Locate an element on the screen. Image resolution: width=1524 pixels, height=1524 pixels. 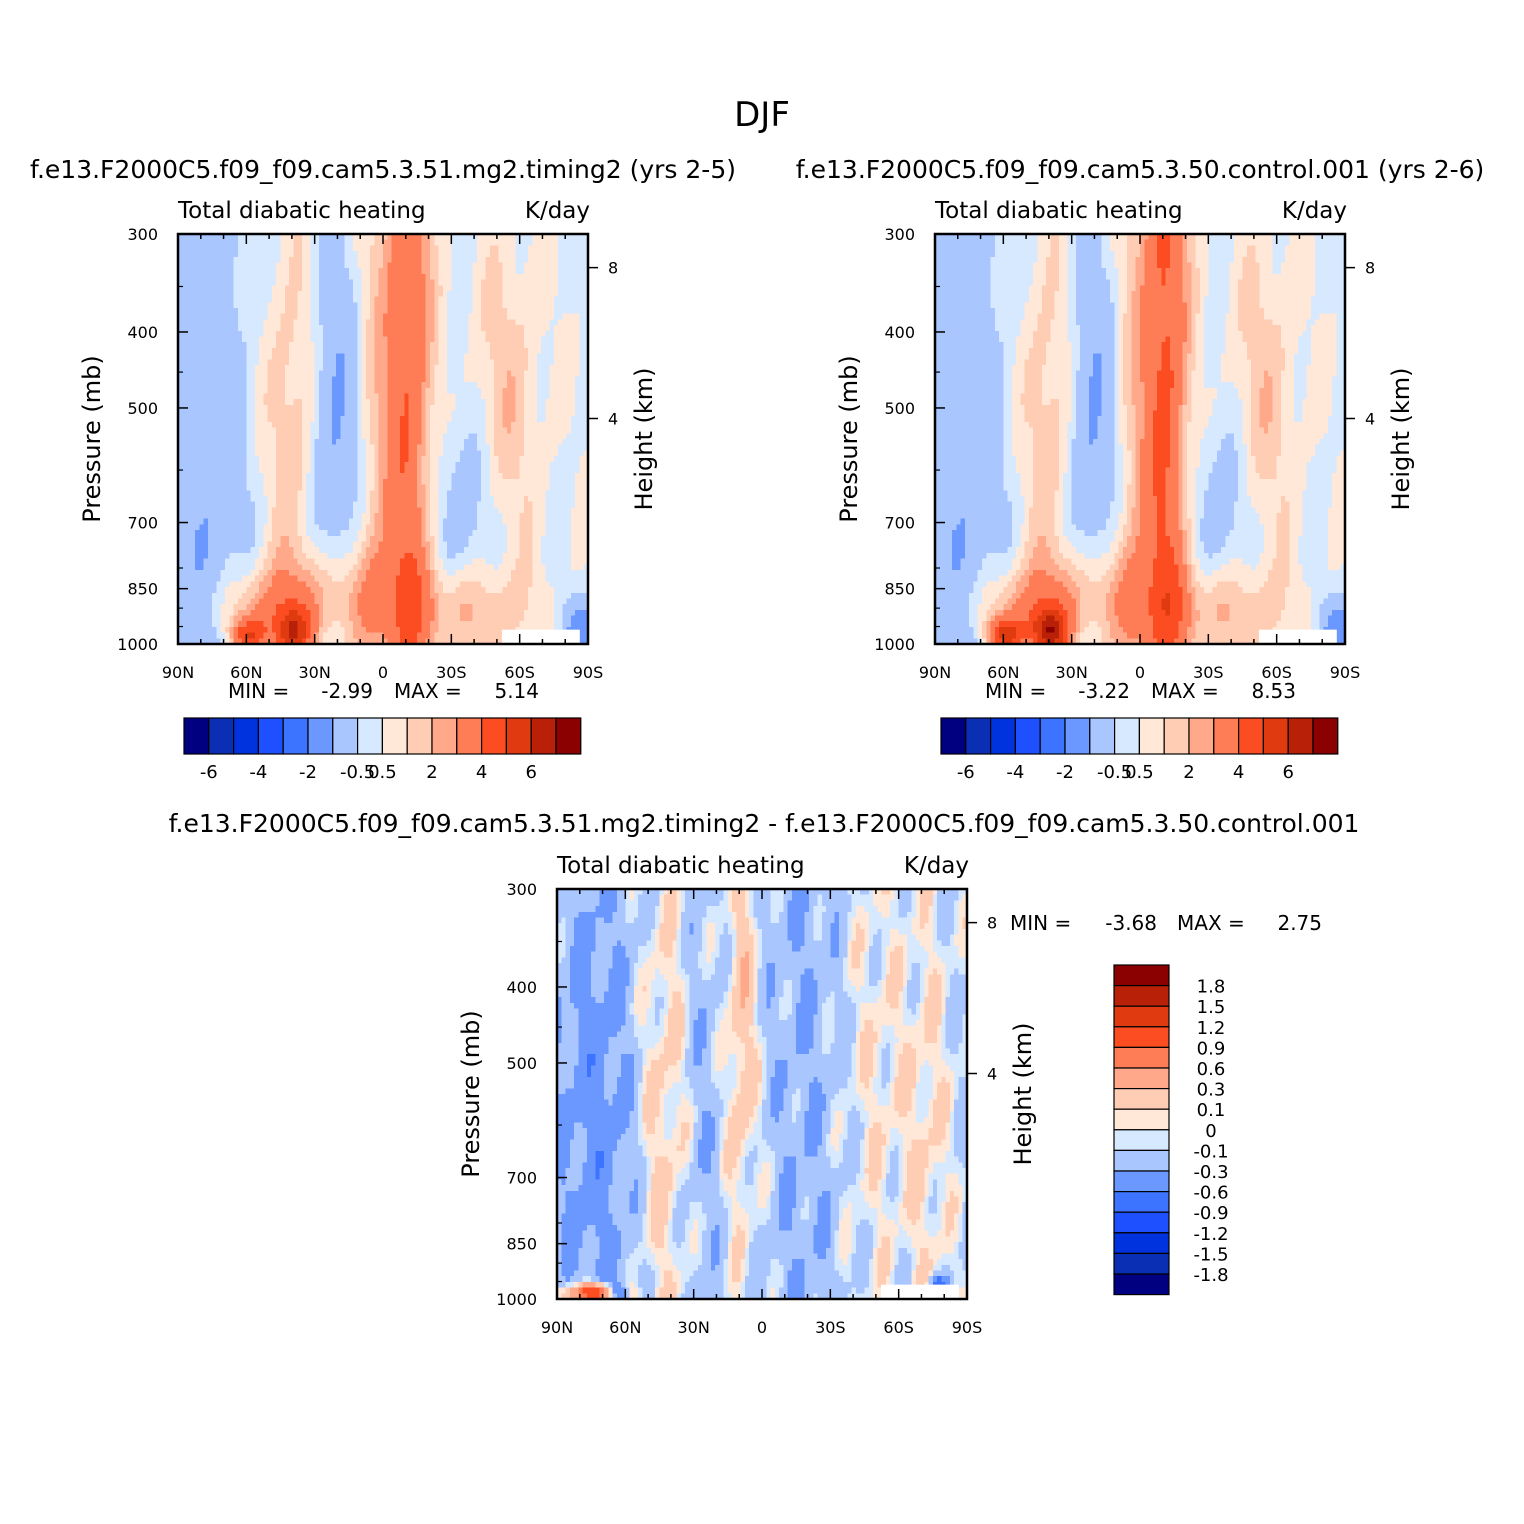
x-tick-label: 60S is located at coordinates (898, 1327).